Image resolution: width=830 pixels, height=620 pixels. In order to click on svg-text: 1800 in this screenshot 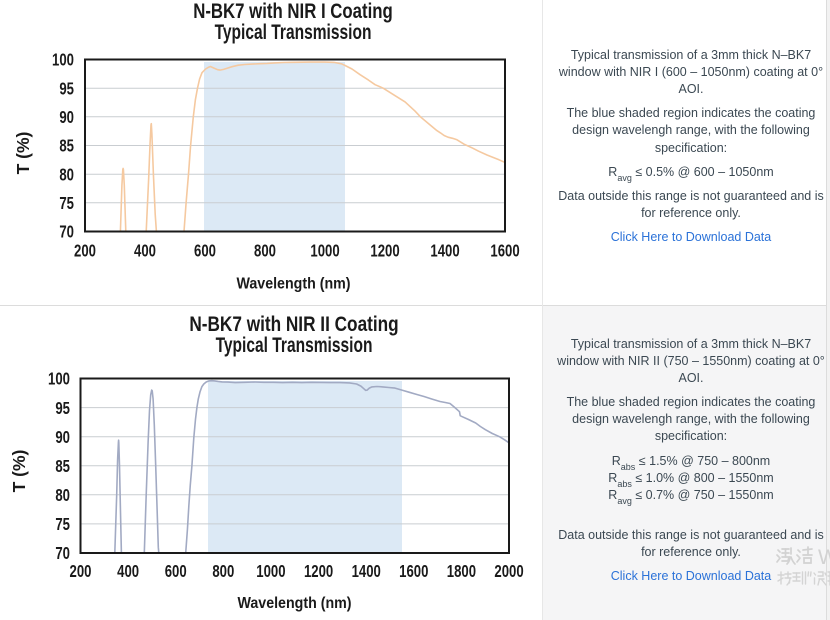, I will do `click(461, 571)`.